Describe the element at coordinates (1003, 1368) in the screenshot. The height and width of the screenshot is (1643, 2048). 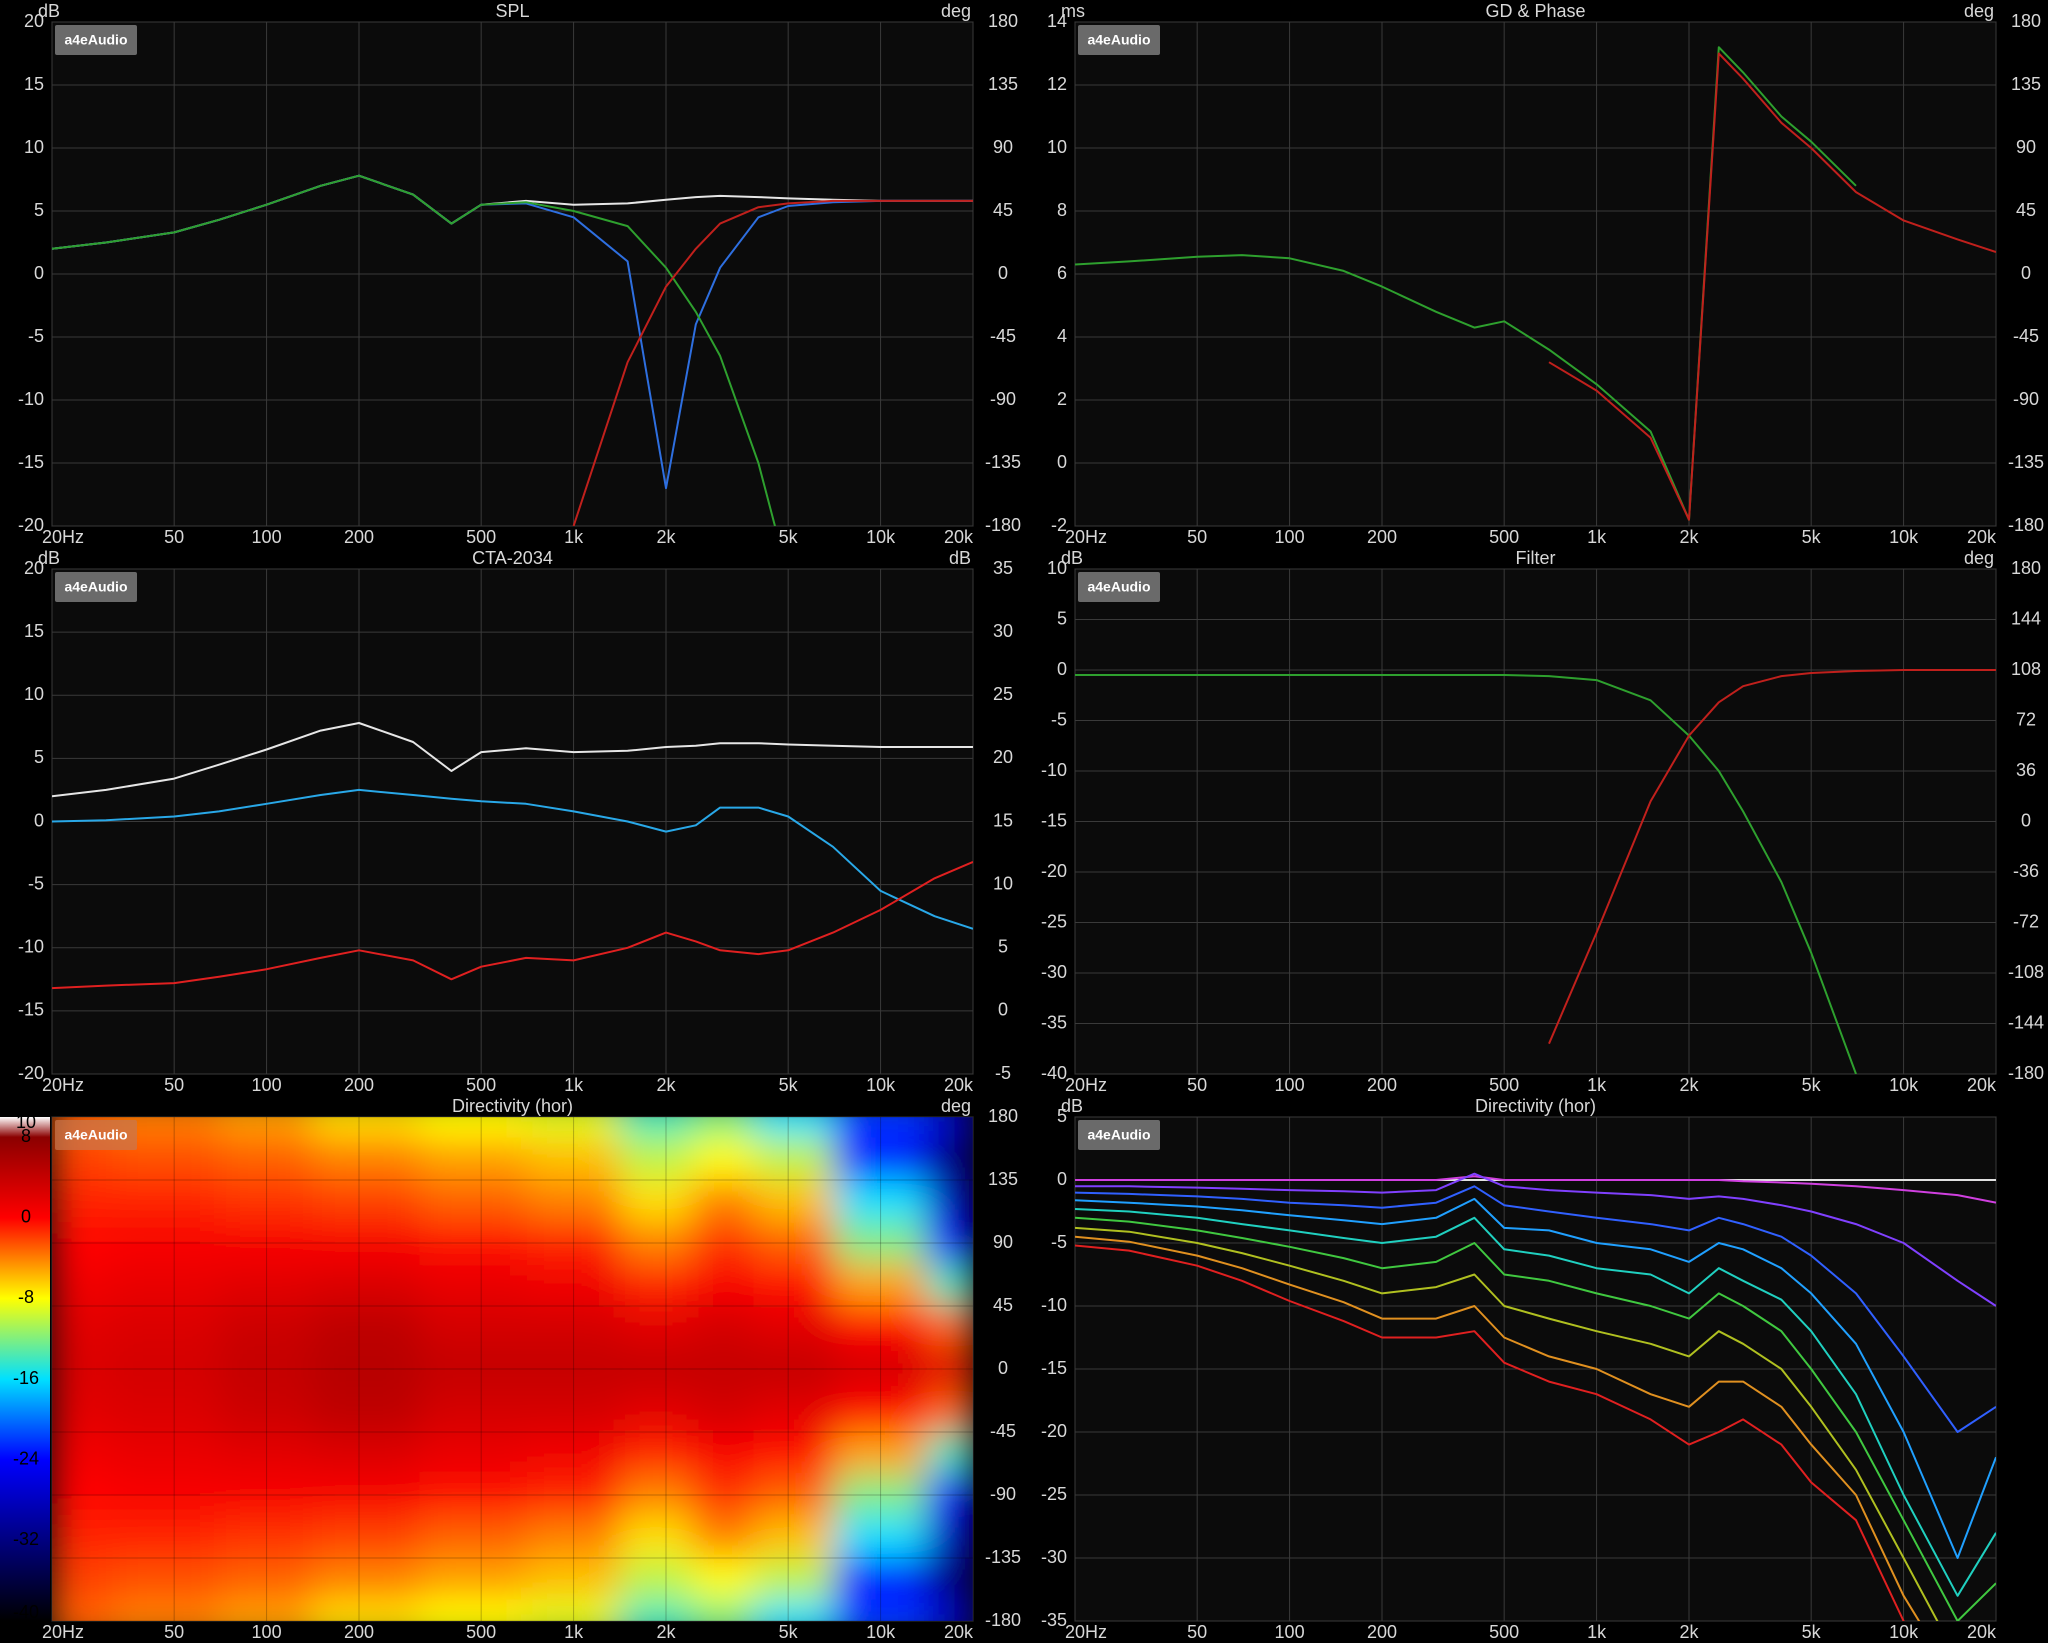
I see `y-tick-label: 0` at that location.